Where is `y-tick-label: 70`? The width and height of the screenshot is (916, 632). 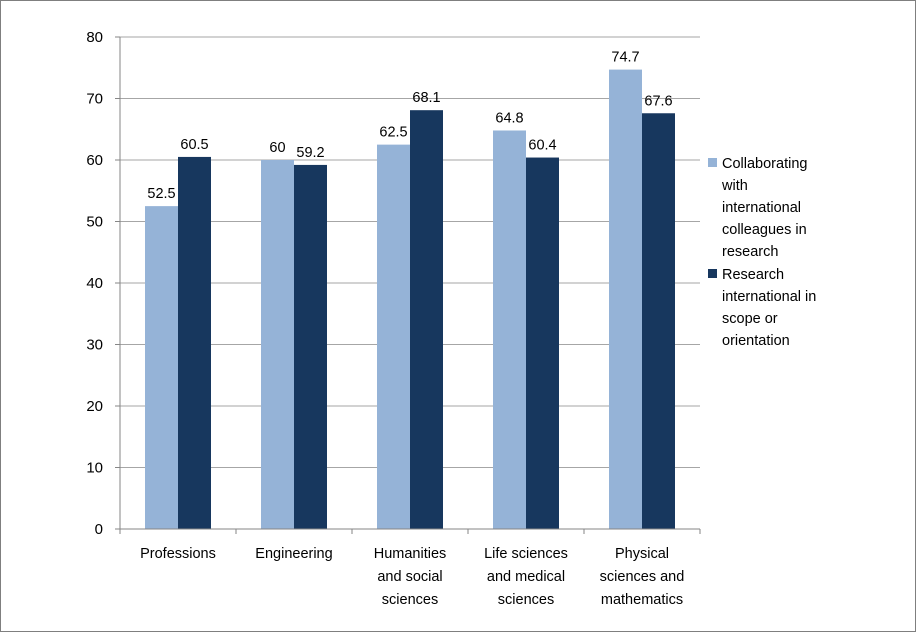
y-tick-label: 70 is located at coordinates (94, 99).